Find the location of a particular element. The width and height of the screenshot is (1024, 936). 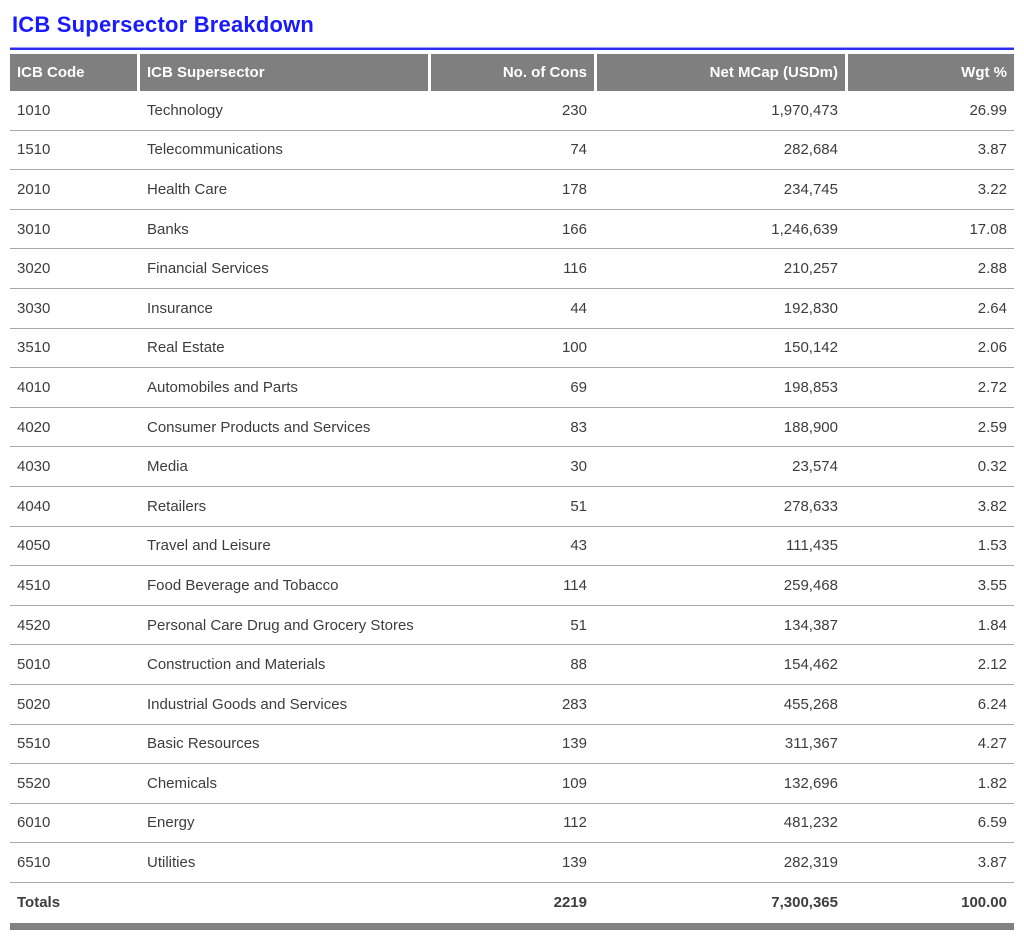

cell-no-of-cons: 283 is located at coordinates (574, 704).